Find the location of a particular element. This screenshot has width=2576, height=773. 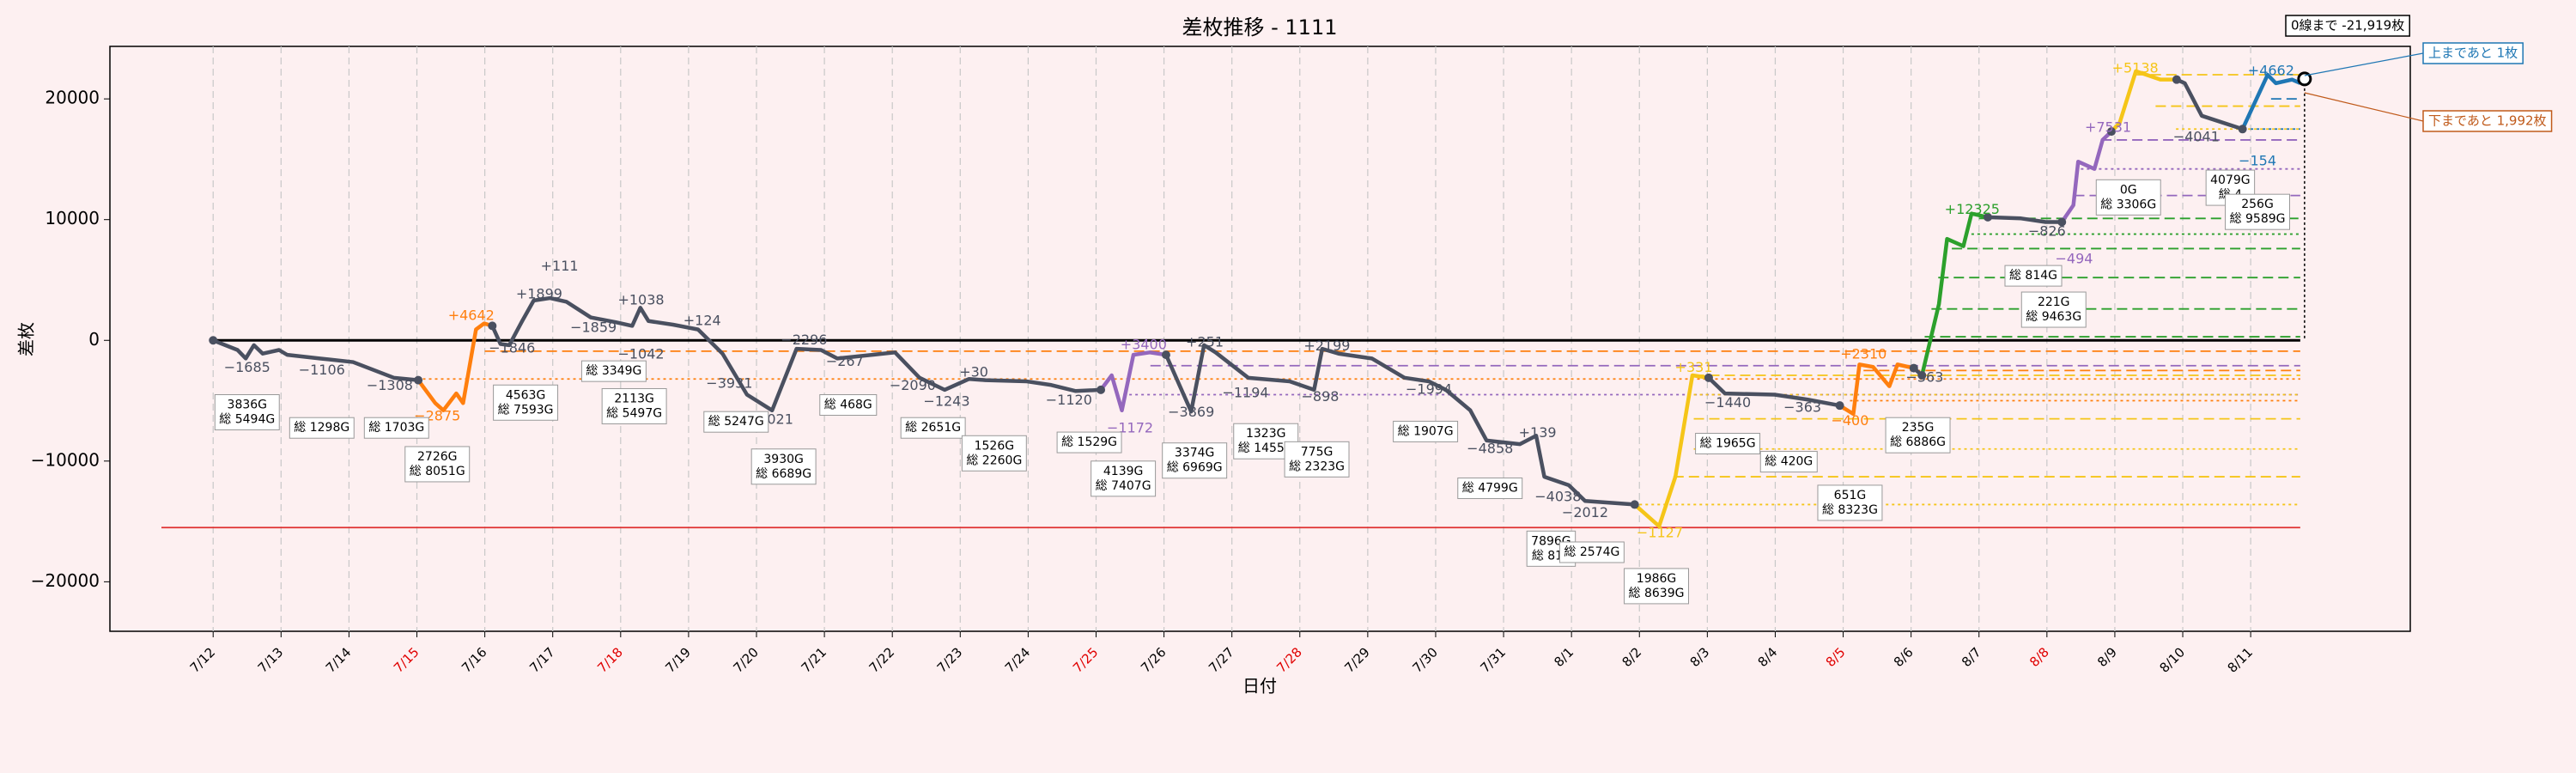

annotation-text: 総 5497G is located at coordinates (634, 413).